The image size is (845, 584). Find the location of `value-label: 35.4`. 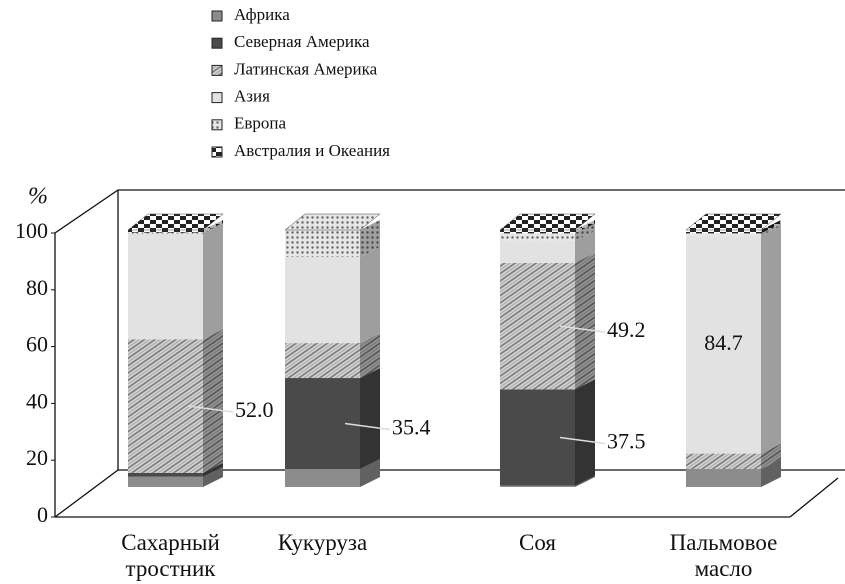

value-label: 35.4 is located at coordinates (411, 427).